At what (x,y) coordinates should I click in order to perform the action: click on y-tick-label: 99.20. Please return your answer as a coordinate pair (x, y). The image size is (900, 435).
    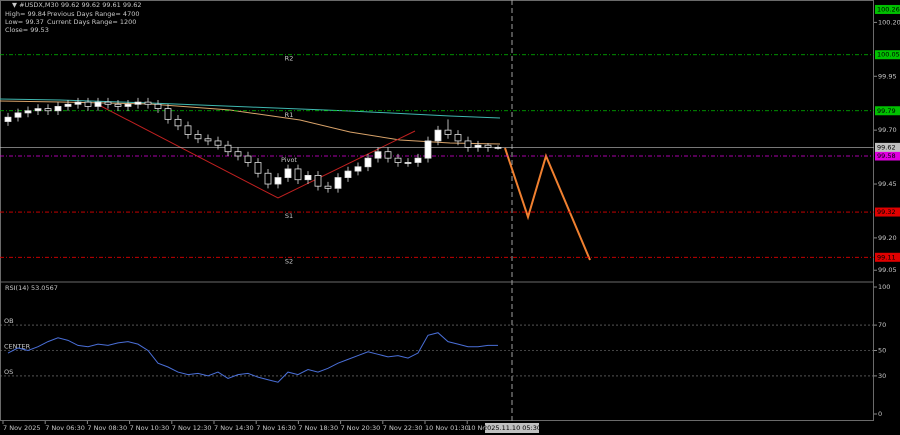
    Looking at the image, I should click on (887, 238).